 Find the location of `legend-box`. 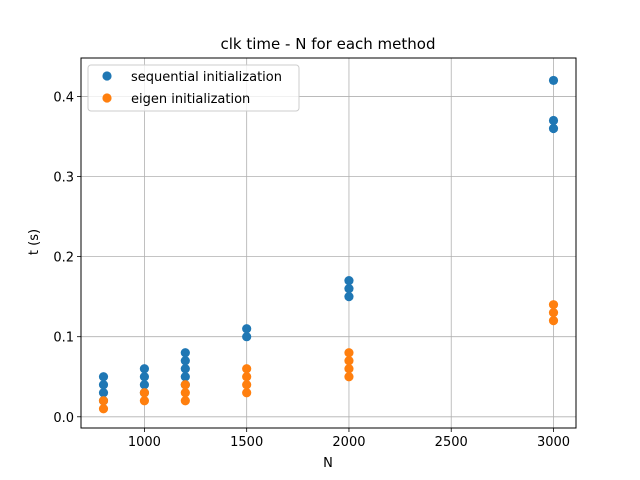

legend-box is located at coordinates (193, 88).